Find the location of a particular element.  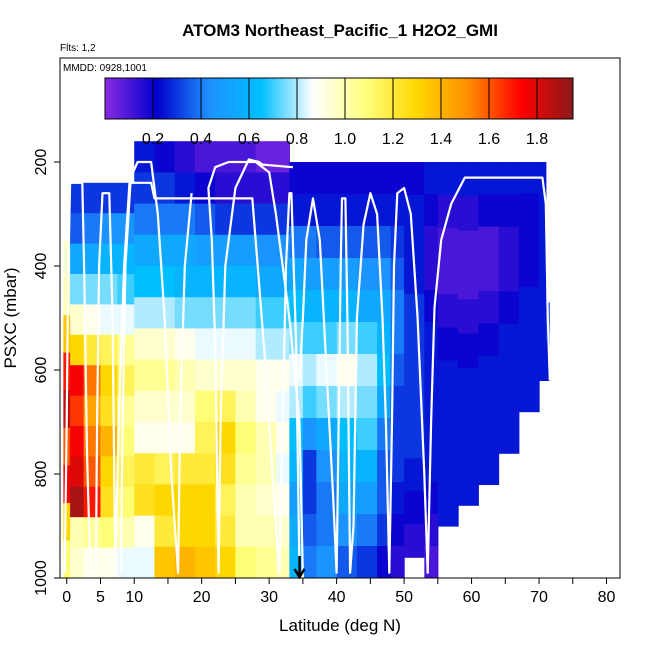

y-tick-label: 200 is located at coordinates (41, 162).